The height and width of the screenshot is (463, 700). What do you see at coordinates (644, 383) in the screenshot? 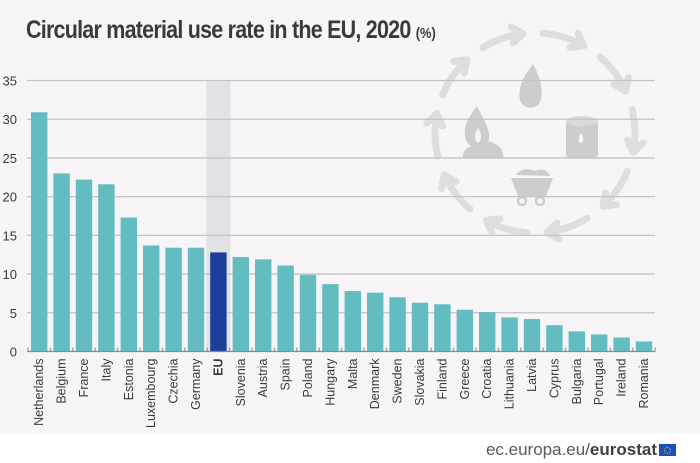
I see `x-category-label: Romania` at bounding box center [644, 383].